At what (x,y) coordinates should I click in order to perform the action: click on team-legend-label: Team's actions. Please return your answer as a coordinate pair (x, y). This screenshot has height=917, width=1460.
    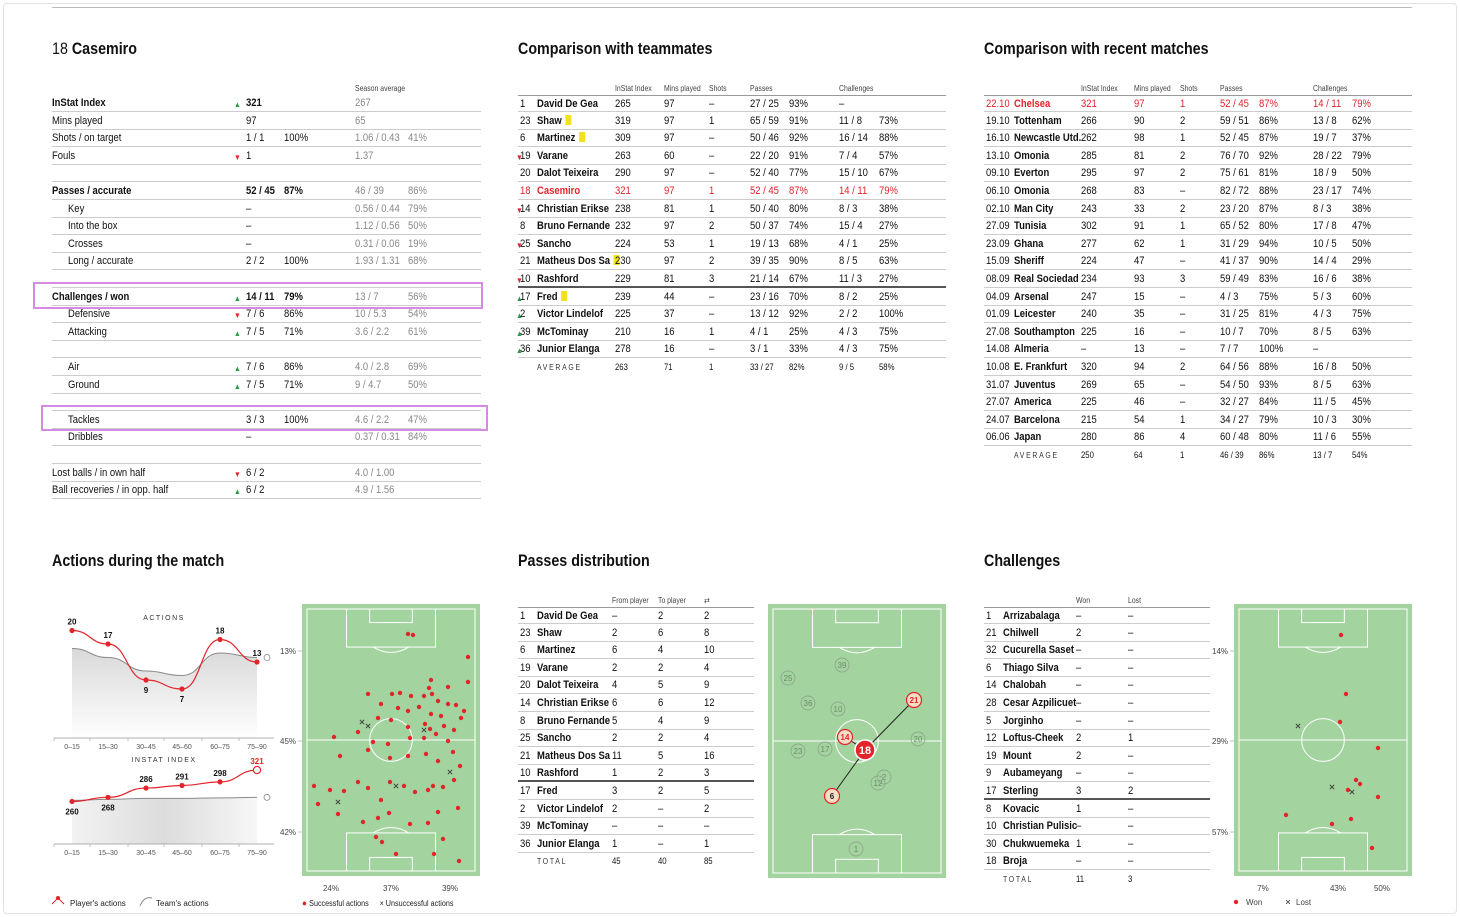
    Looking at the image, I should click on (182, 903).